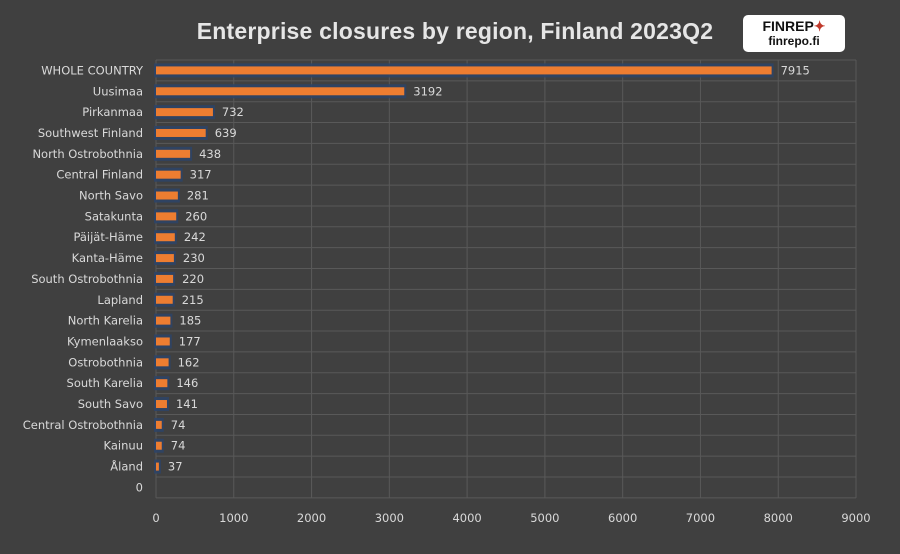 Image resolution: width=900 pixels, height=554 pixels. What do you see at coordinates (105, 321) in the screenshot?
I see `category-label: North Karelia` at bounding box center [105, 321].